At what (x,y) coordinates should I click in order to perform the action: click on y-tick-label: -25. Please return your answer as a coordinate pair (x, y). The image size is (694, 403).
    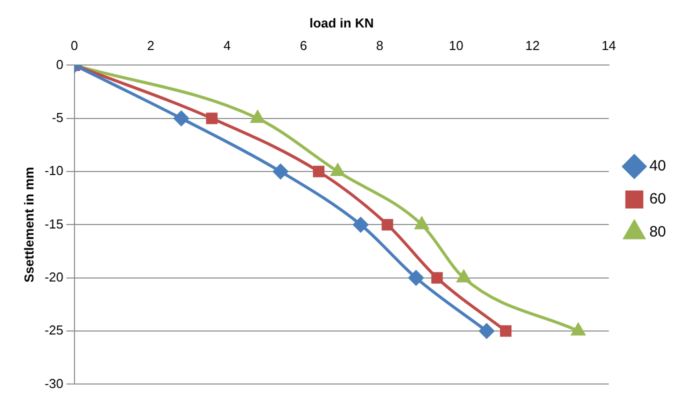
    Looking at the image, I should click on (54, 330).